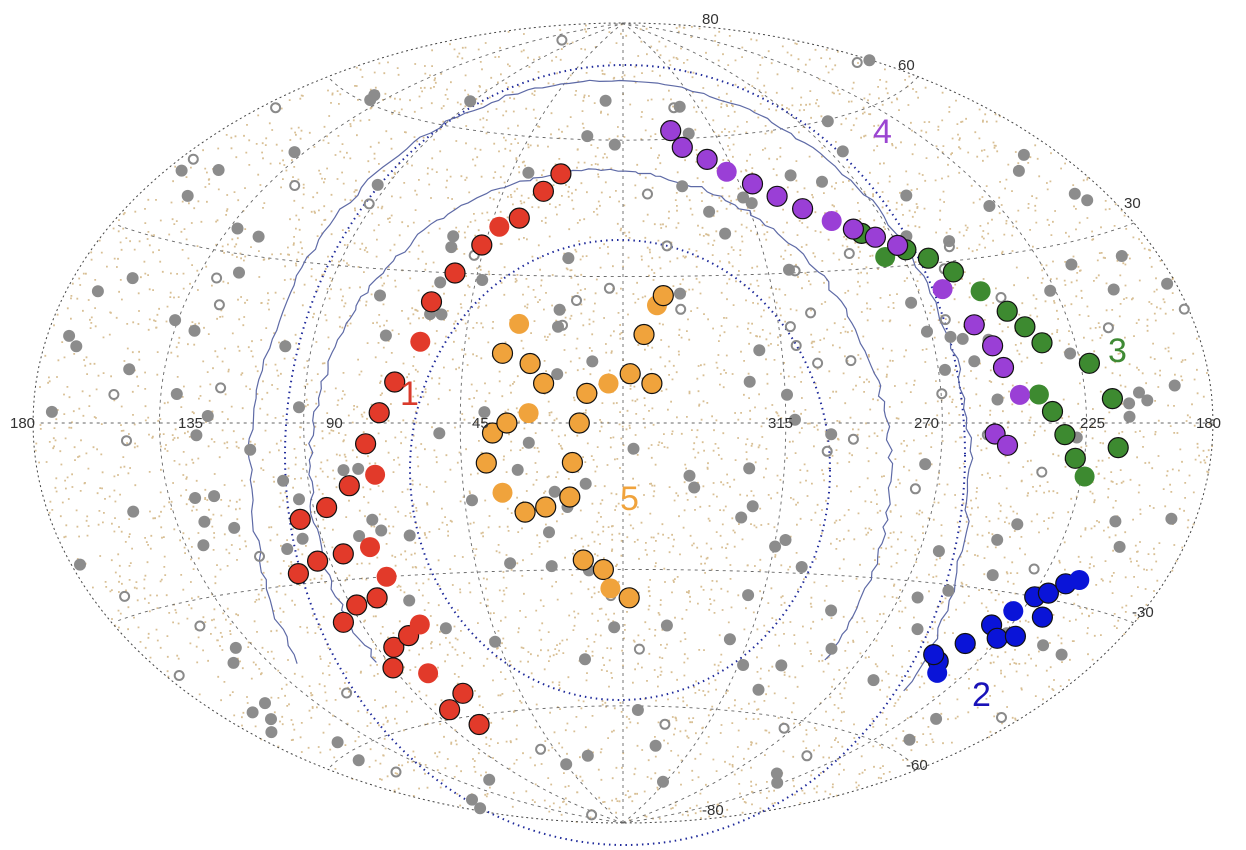 This screenshot has width=1246, height=850. What do you see at coordinates (1006, 626) in the screenshot?
I see `group-2-points` at bounding box center [1006, 626].